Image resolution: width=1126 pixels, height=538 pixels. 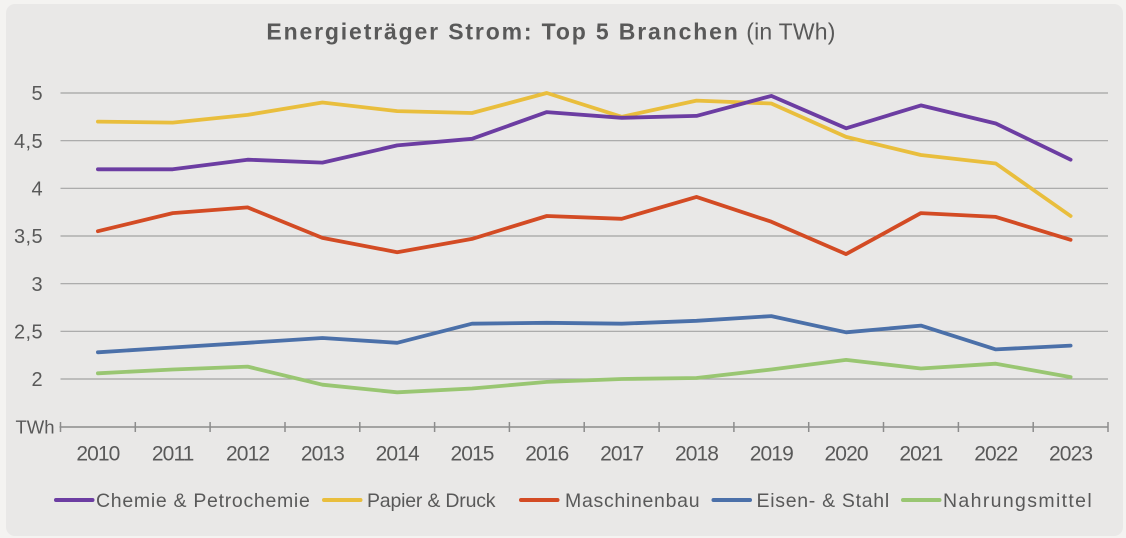 What do you see at coordinates (546, 454) in the screenshot?
I see `svg-text: 2016` at bounding box center [546, 454].